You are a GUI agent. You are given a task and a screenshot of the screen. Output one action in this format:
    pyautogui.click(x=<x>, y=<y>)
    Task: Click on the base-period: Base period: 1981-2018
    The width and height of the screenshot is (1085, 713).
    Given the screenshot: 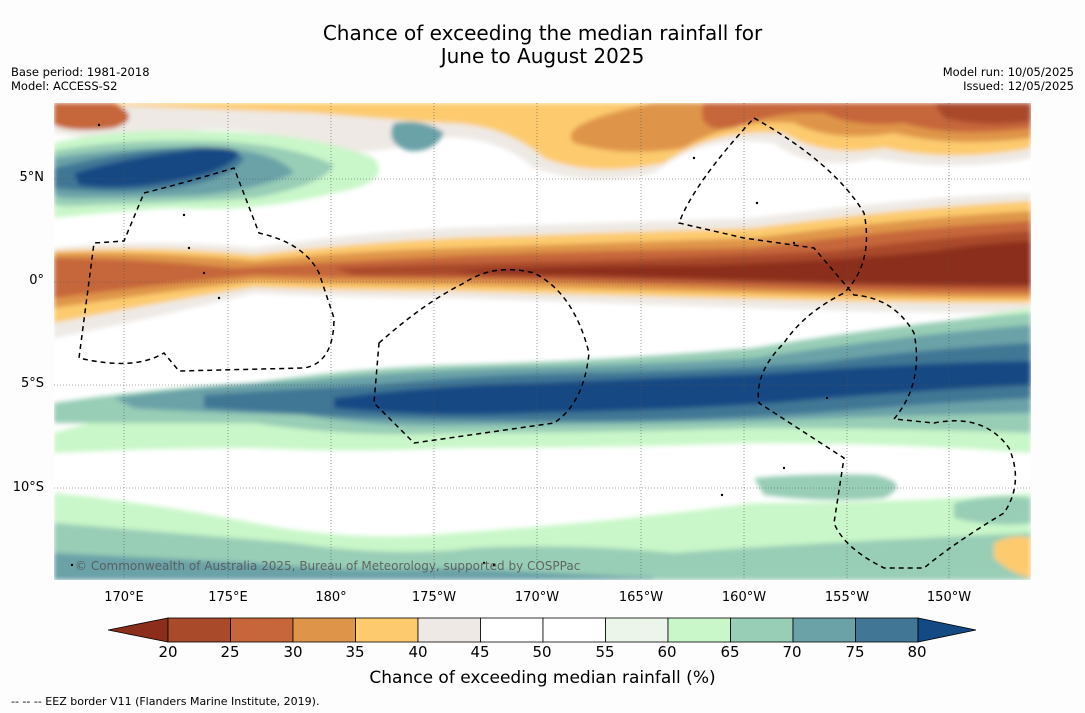 What is the action you would take?
    pyautogui.click(x=80, y=72)
    